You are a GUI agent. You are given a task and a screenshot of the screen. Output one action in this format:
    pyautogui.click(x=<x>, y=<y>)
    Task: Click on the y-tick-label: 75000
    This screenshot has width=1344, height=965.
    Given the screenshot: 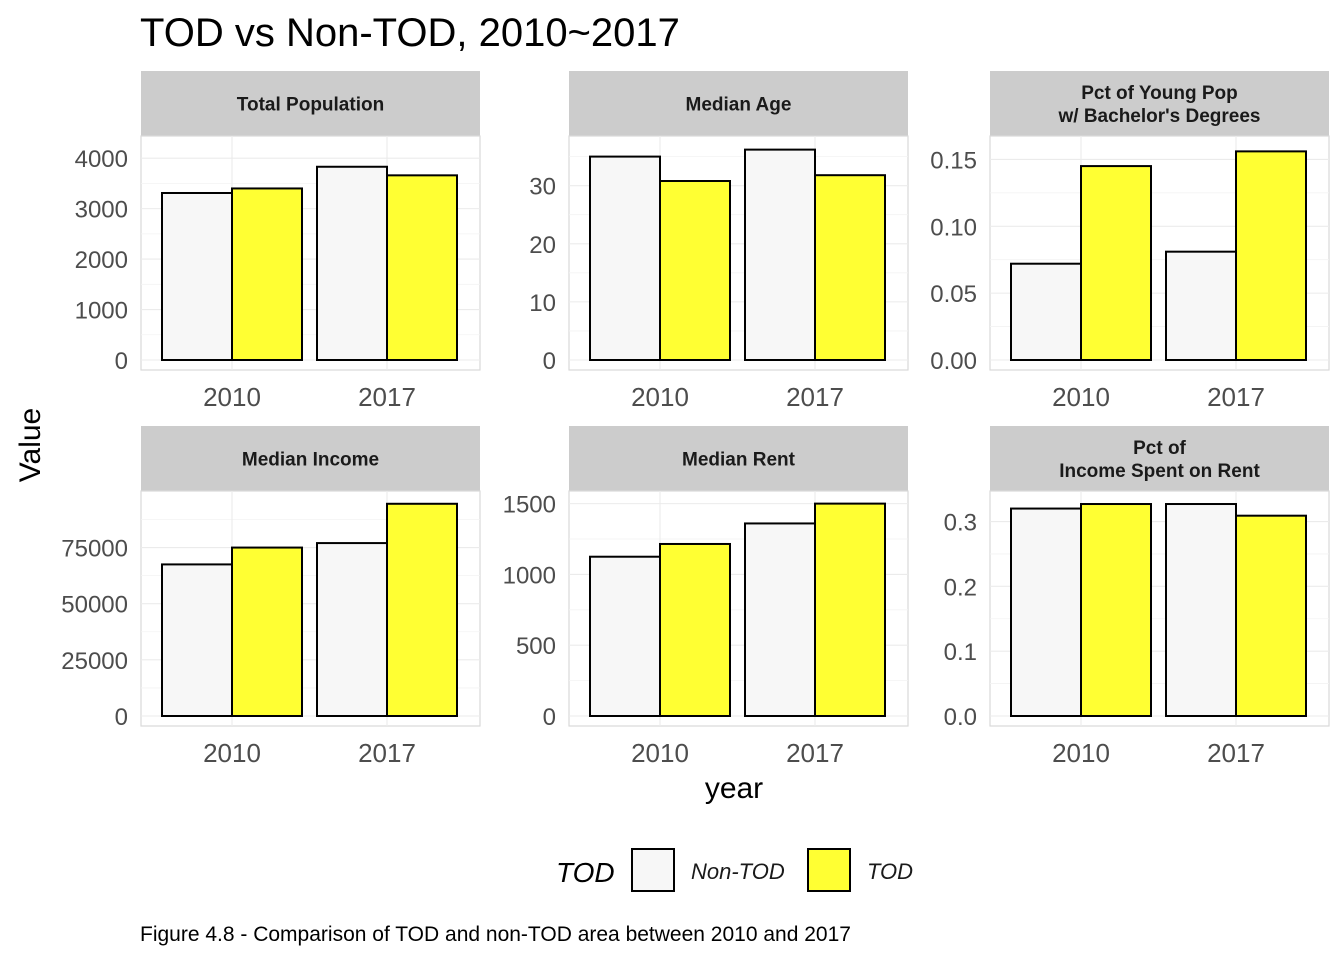 What is the action you would take?
    pyautogui.click(x=94, y=549)
    